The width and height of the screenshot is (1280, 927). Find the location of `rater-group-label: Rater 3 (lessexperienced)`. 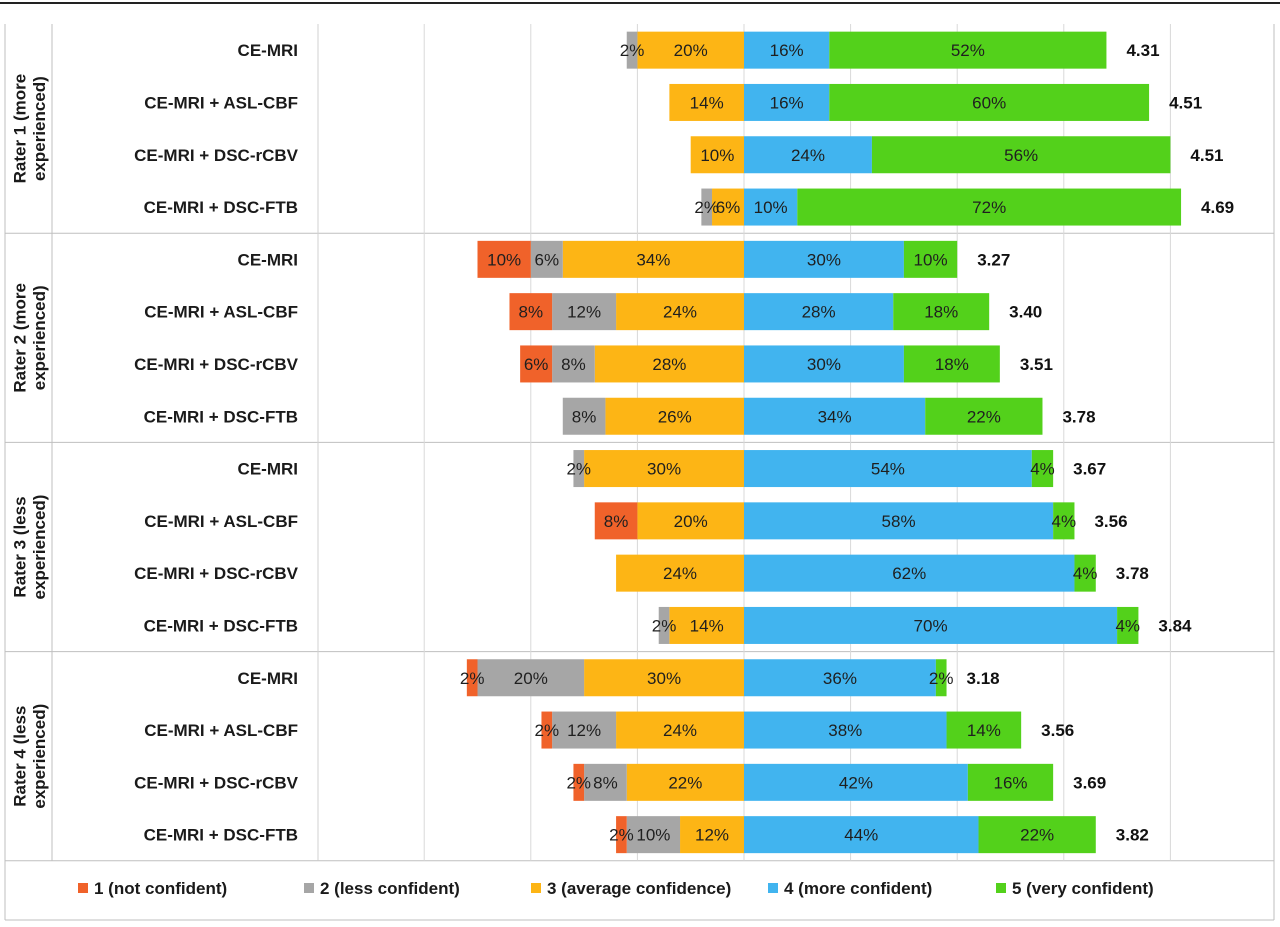

rater-group-label: Rater 3 (lessexperienced) is located at coordinates (29, 547).